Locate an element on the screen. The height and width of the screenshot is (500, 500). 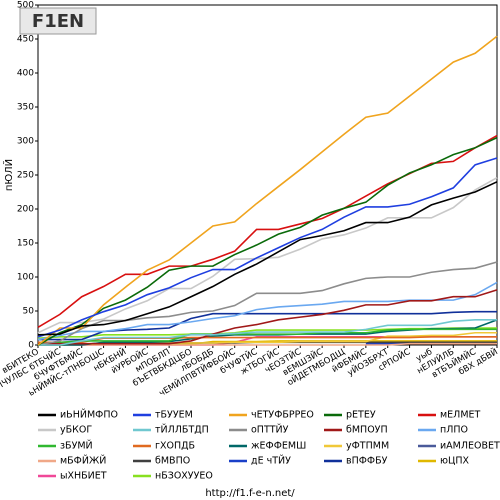
logo: F1EN is located at coordinates (58, 21).